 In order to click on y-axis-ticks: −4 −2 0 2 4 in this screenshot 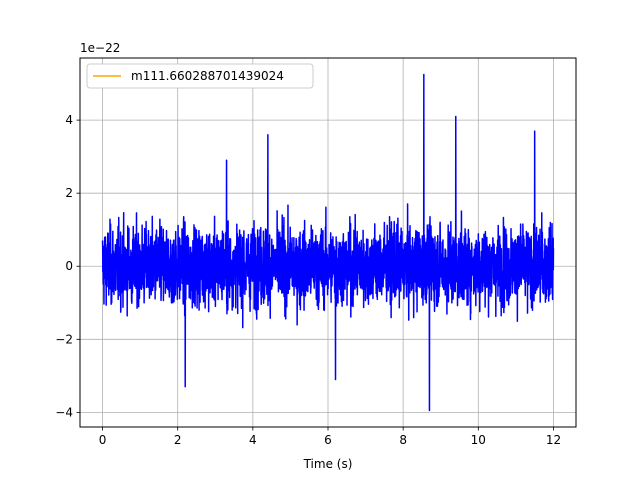, I will do `click(67, 266)`.